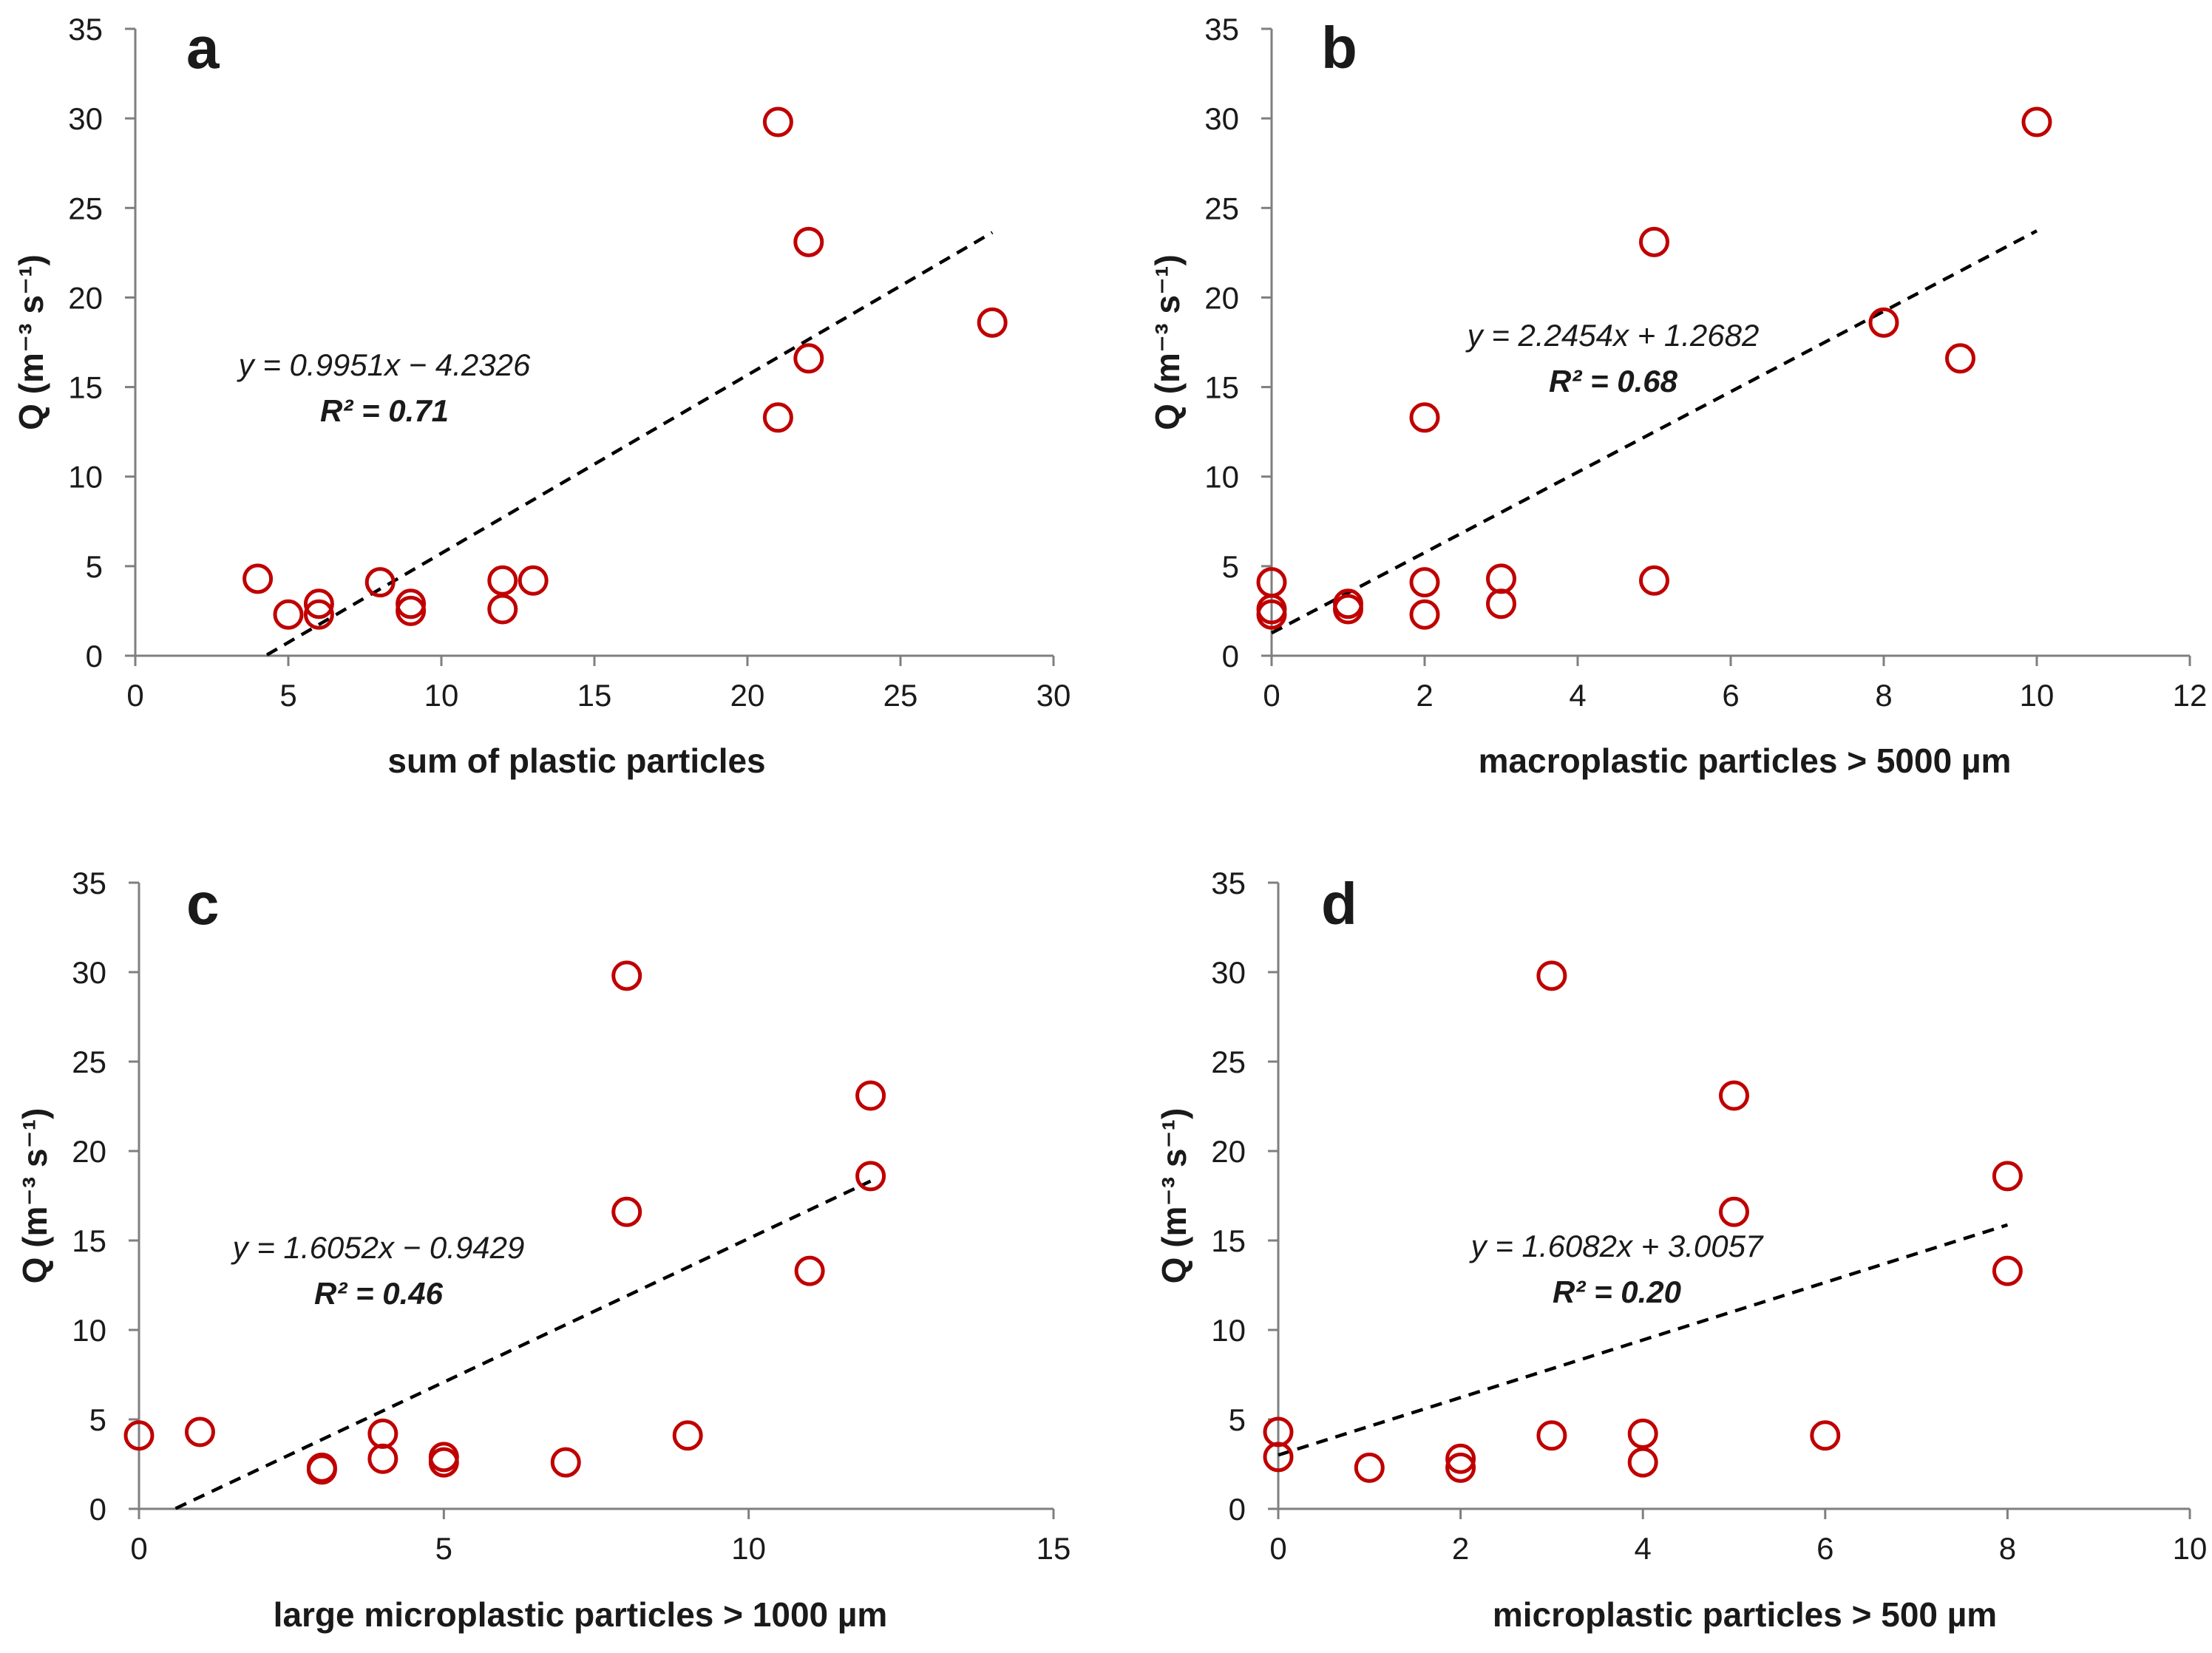 This screenshot has height=1653, width=2212. What do you see at coordinates (379, 1294) in the screenshot?
I see `r-squared: R² = 0.46` at bounding box center [379, 1294].